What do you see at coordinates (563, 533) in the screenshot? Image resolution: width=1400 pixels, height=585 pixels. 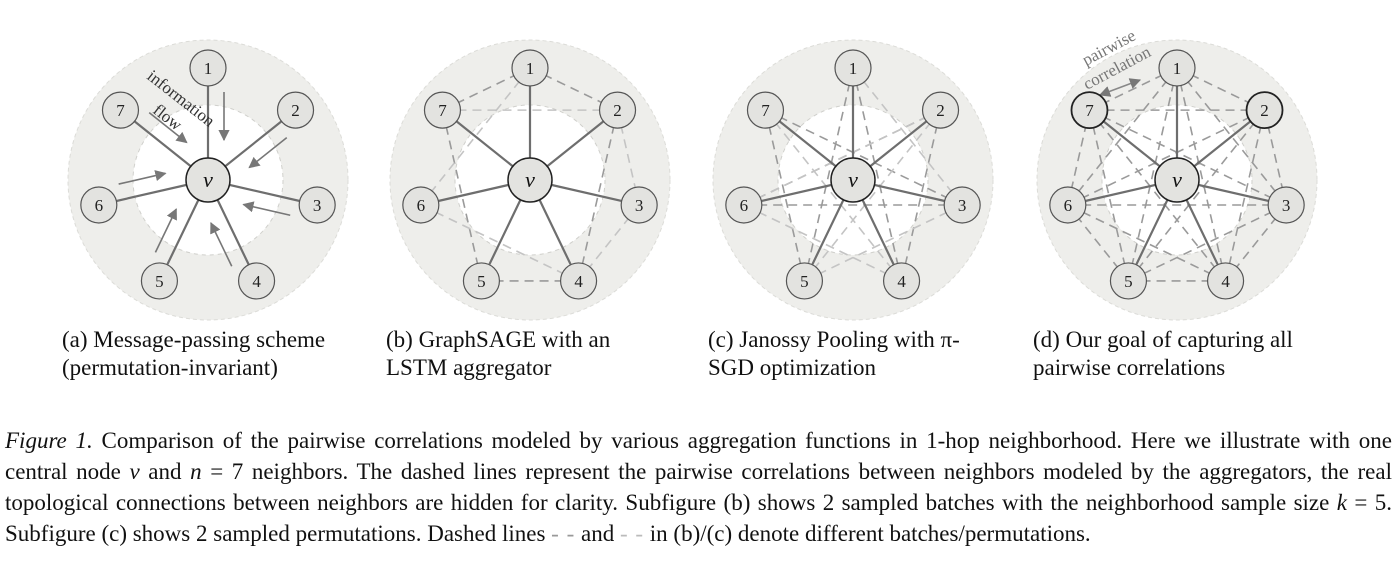 I see `dash-style-a: - -` at bounding box center [563, 533].